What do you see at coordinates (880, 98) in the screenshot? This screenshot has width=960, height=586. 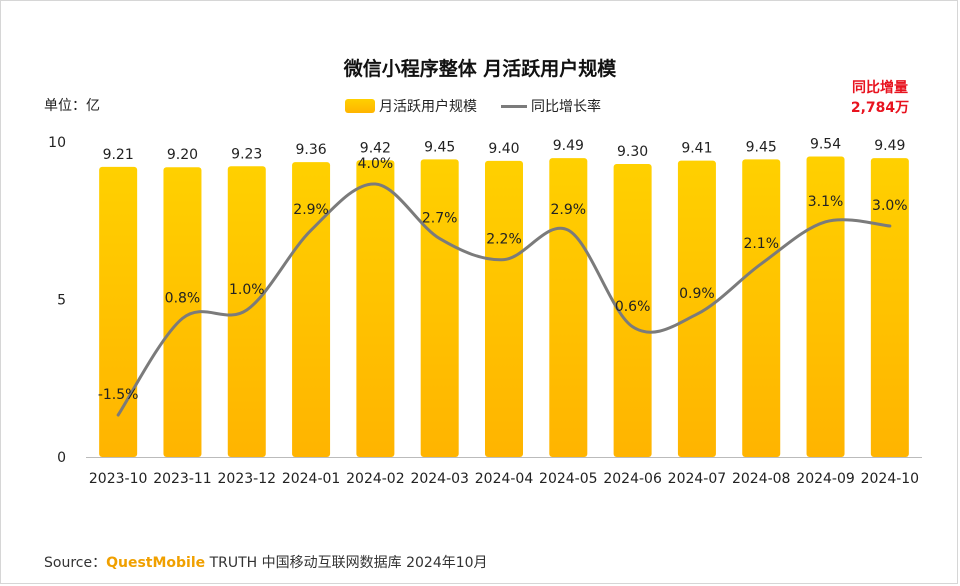 I see `yoy-increment-note: 同比增量 2,784万` at bounding box center [880, 98].